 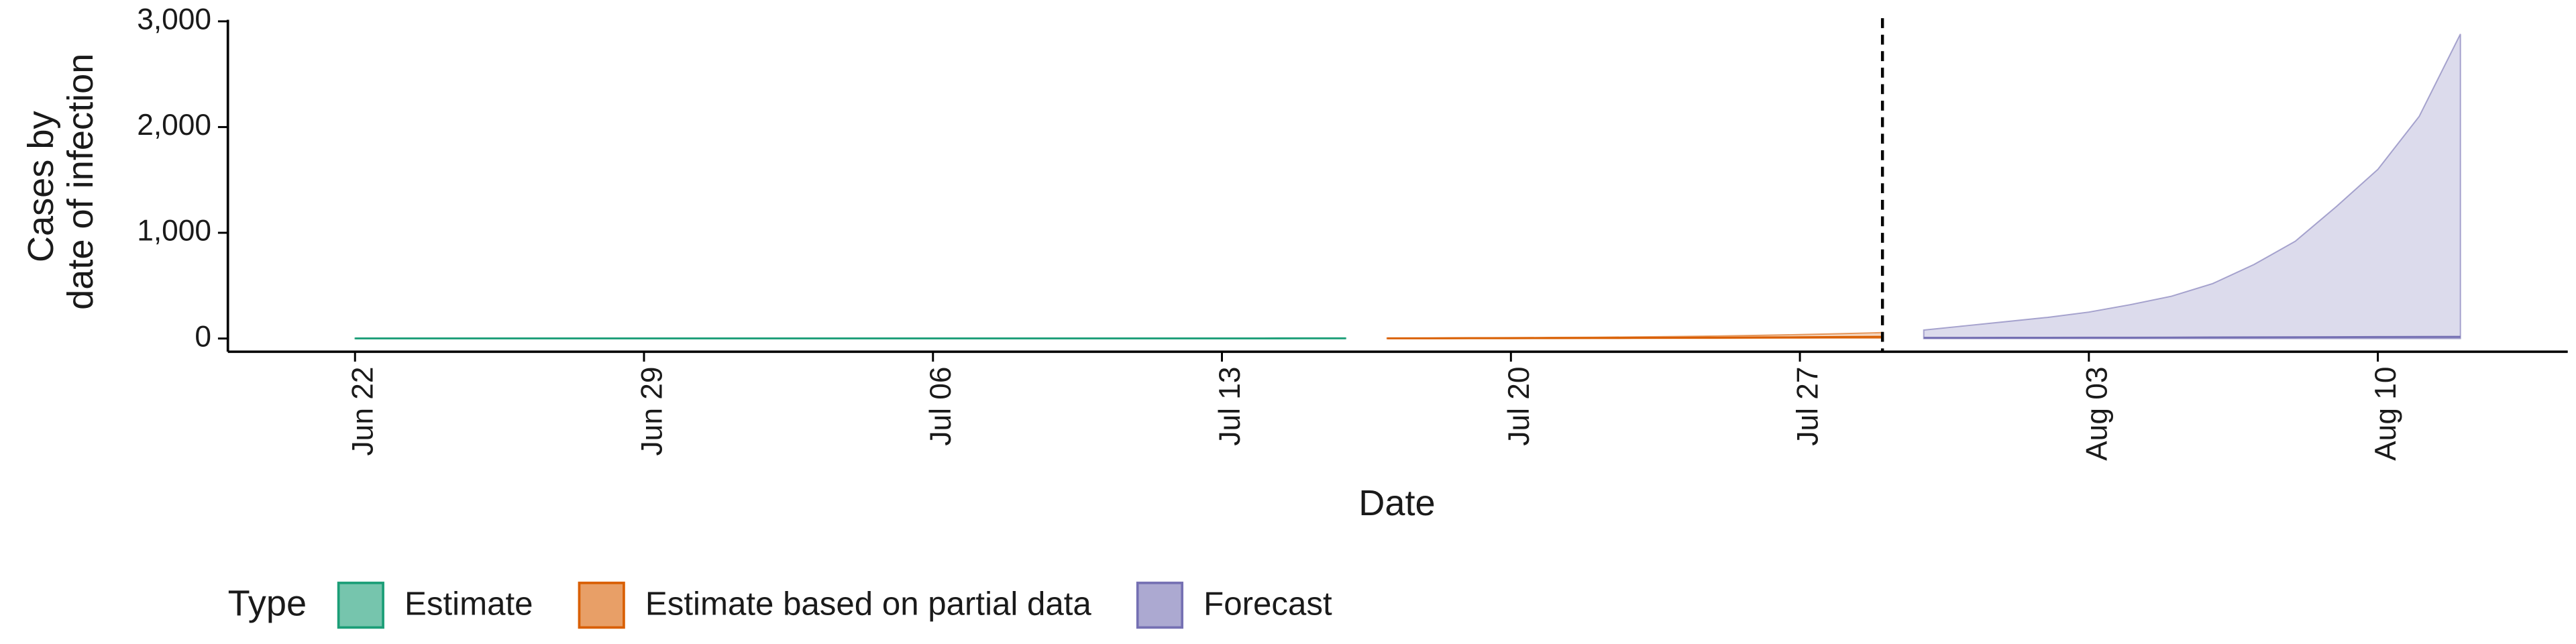 What do you see at coordinates (2385, 413) in the screenshot?
I see `x-tick-label: Aug 10` at bounding box center [2385, 413].